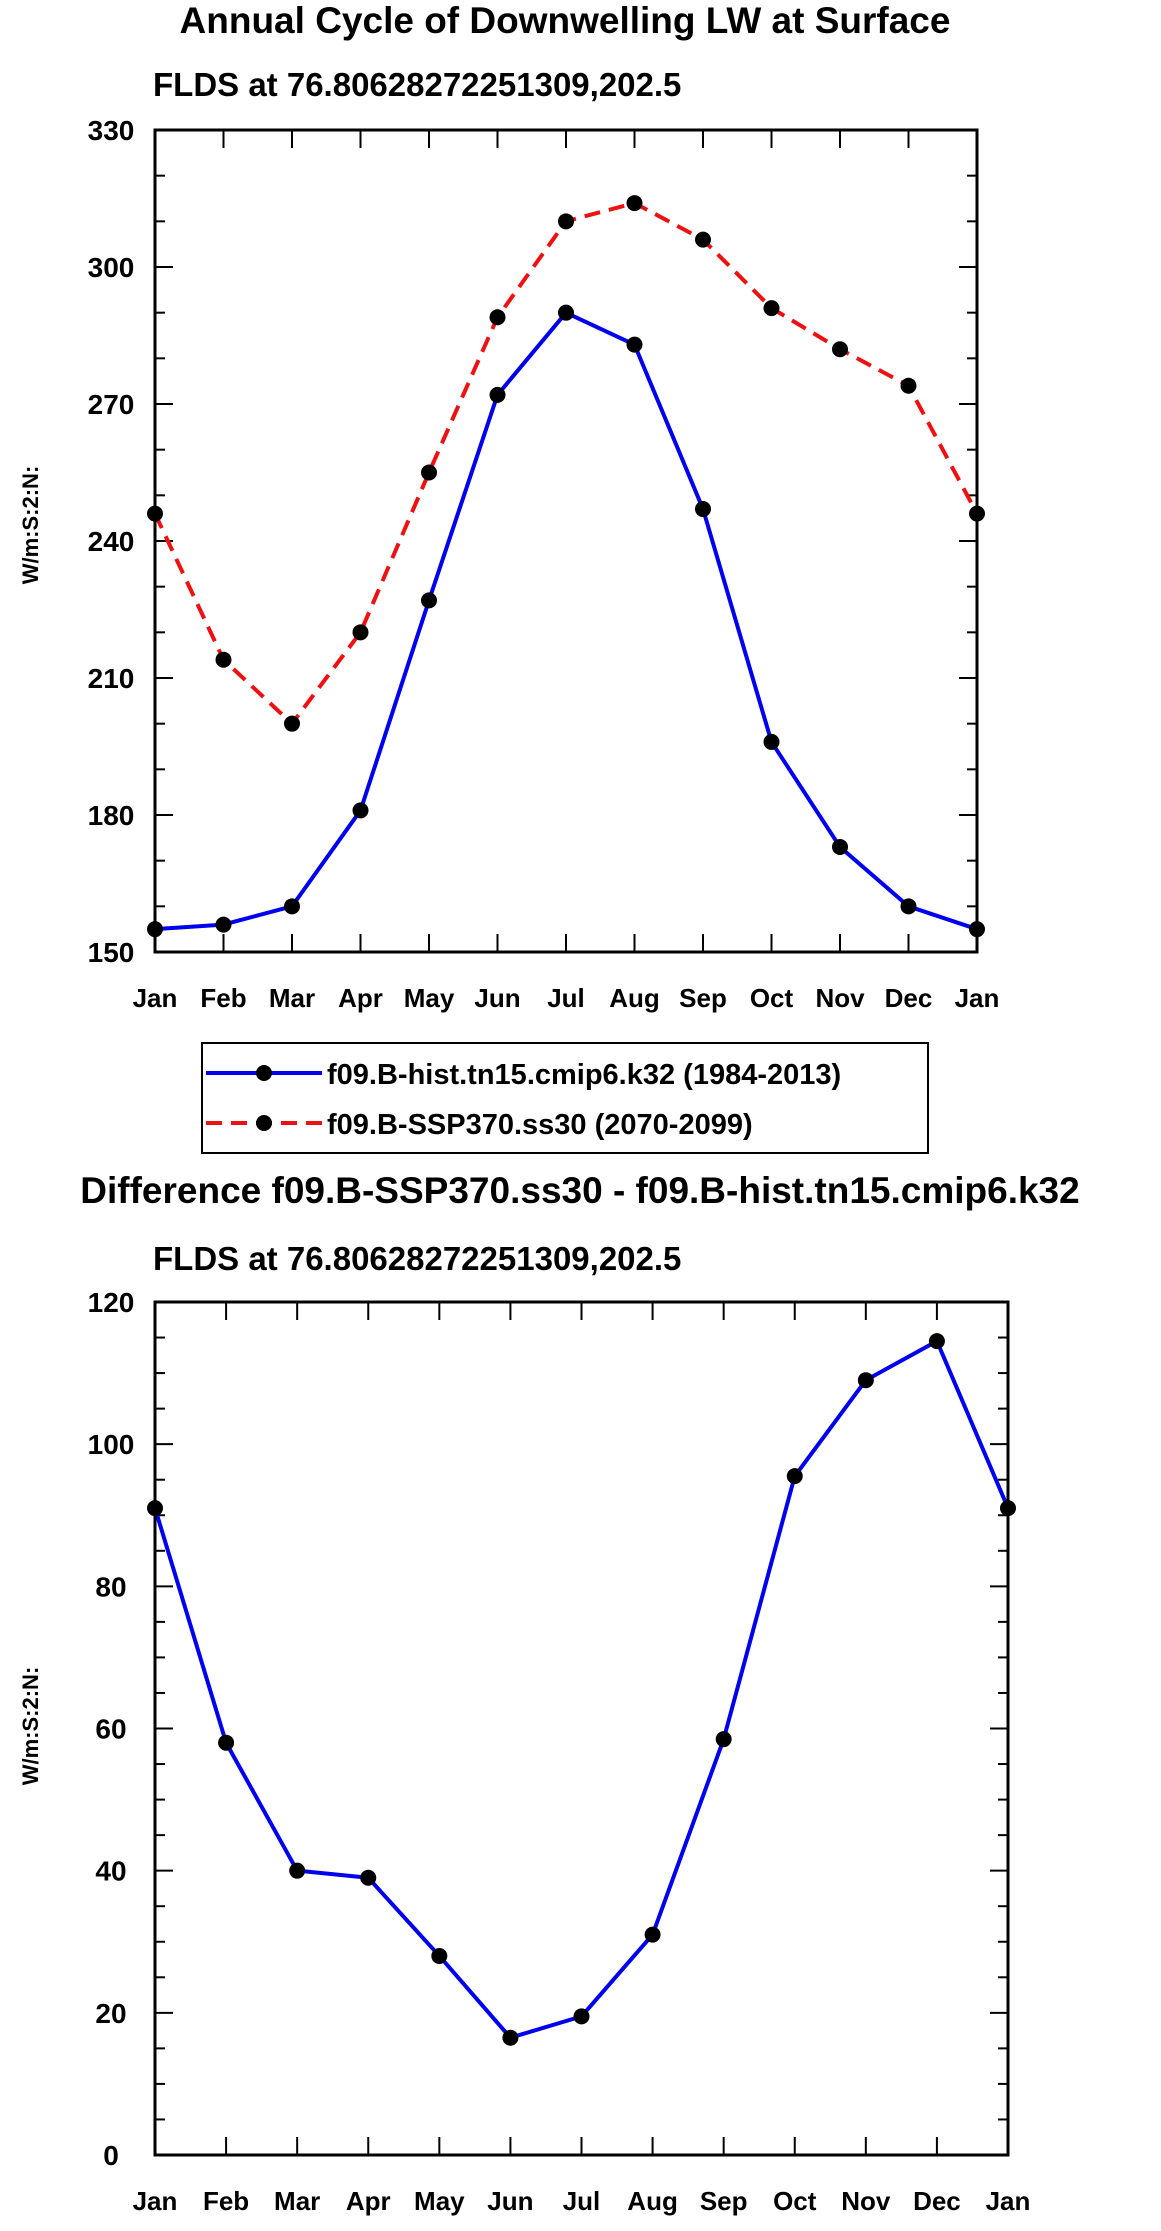  Describe the element at coordinates (111, 404) in the screenshot. I see `y-tick-label: 270` at that location.